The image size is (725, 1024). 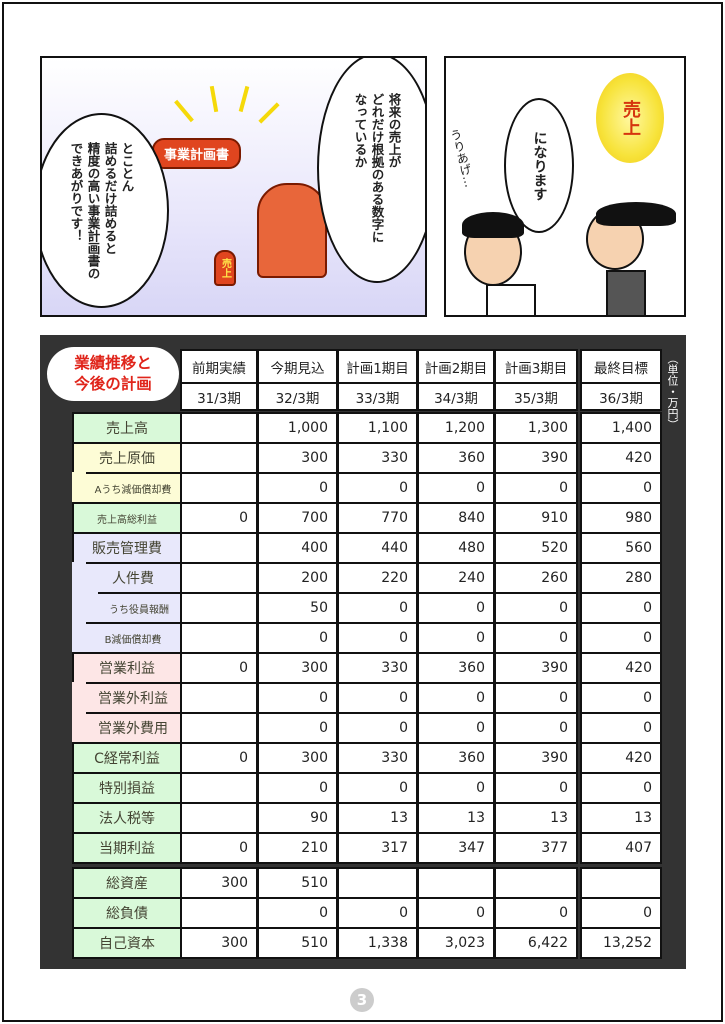 I want to click on row-label: 売上高, so click(x=127, y=428).